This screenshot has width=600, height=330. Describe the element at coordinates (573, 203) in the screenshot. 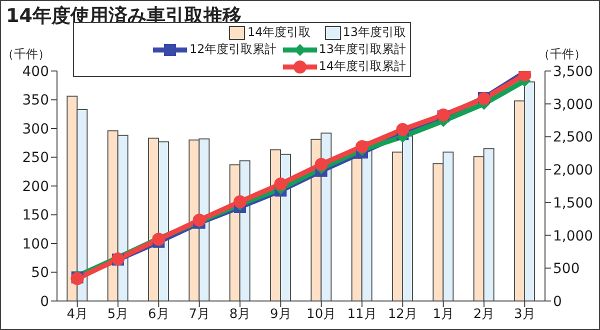

I see `y2-tick-label: 1,500` at that location.